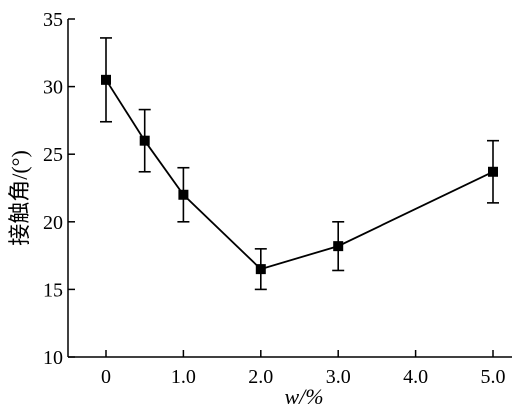  I want to click on x-tick-label: 0, so click(106, 377).